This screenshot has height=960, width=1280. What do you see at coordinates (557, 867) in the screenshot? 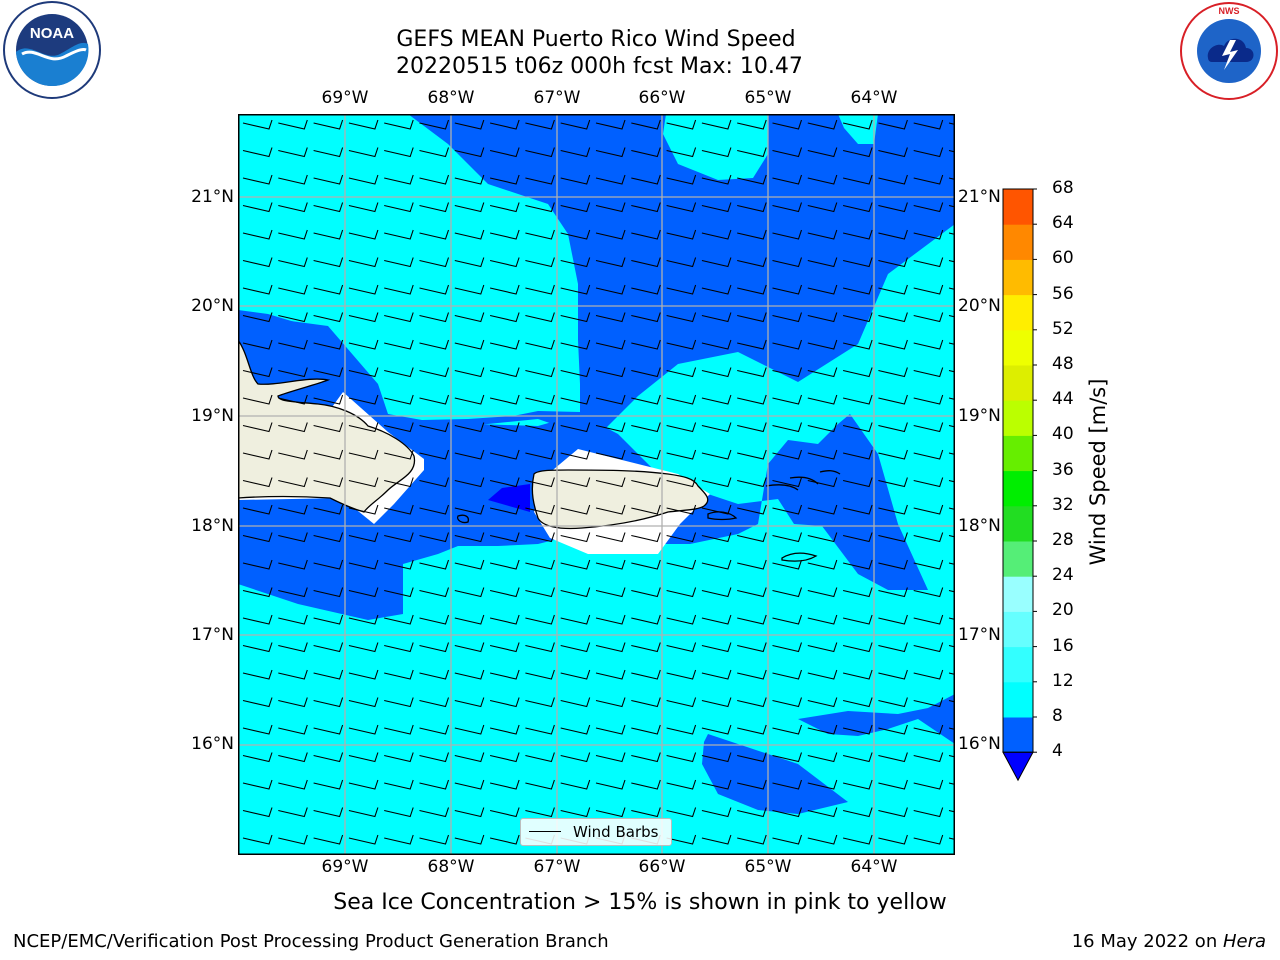
I see `lon-tick-bottom: 67°W` at bounding box center [557, 867].